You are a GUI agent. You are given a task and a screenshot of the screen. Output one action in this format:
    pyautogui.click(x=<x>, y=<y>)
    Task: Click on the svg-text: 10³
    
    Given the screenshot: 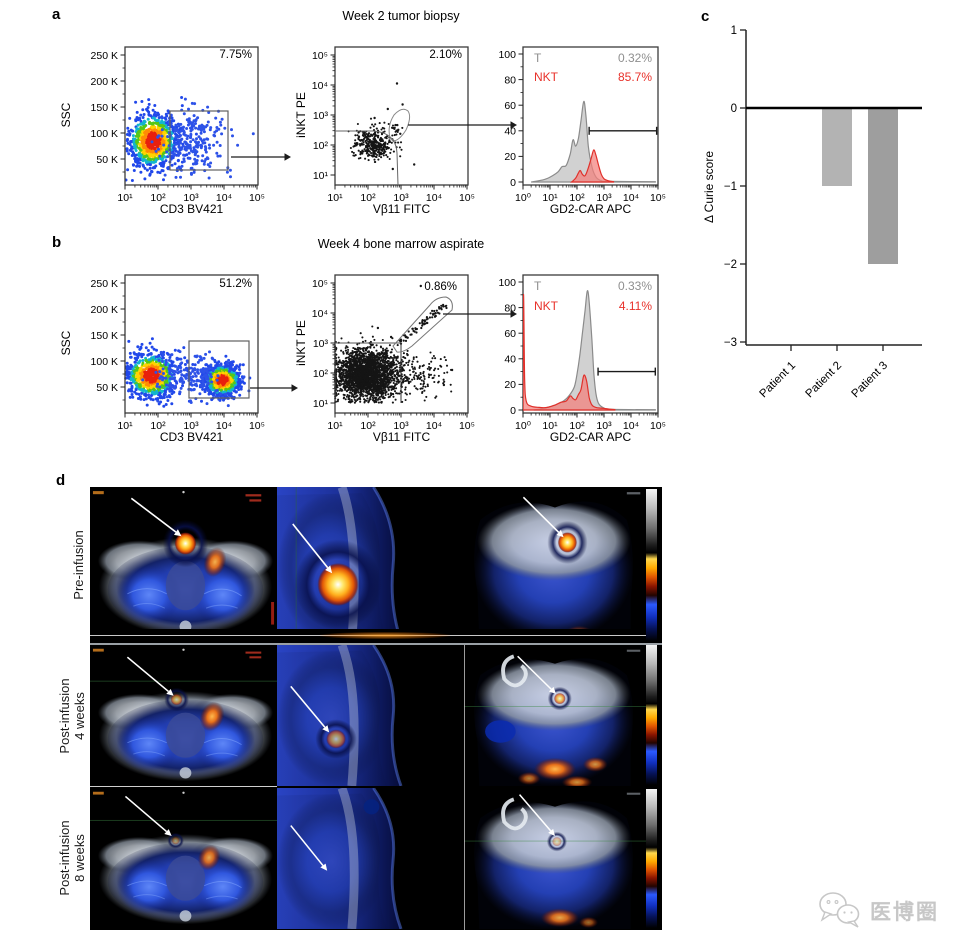 What is the action you would take?
    pyautogui.click(x=321, y=116)
    